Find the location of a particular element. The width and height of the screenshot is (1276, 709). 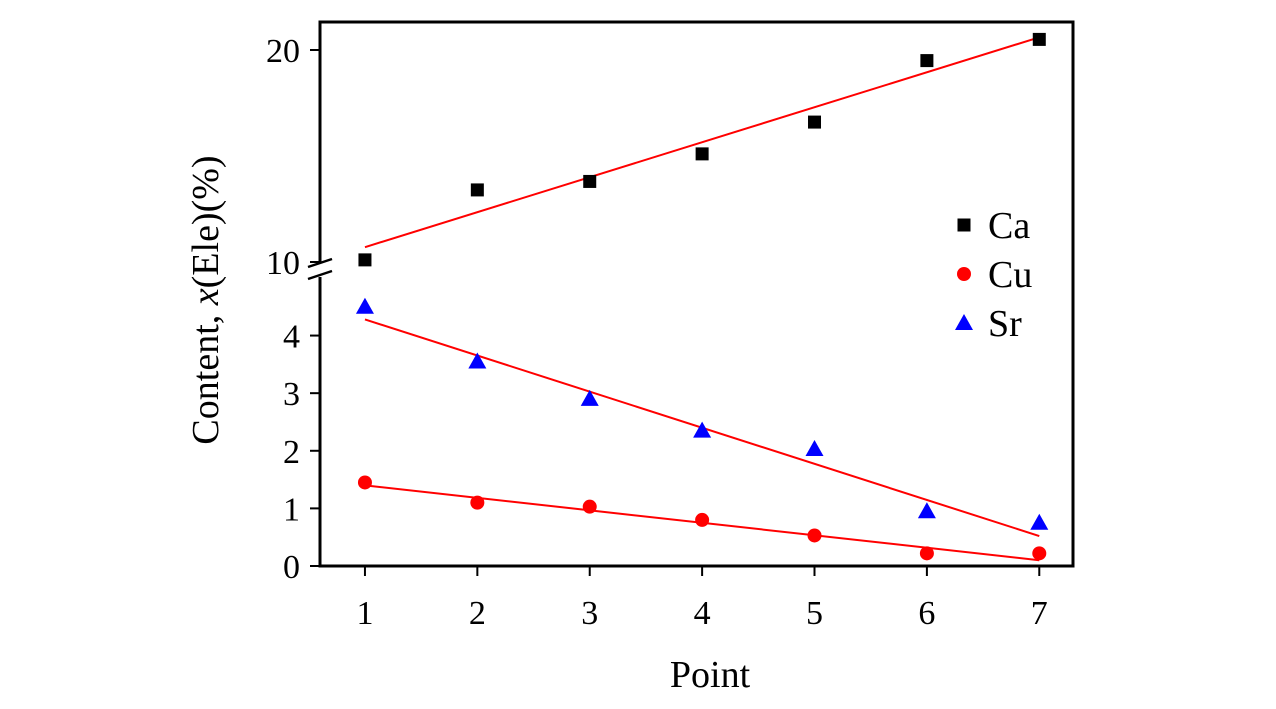

y-tick-label: 1 is located at coordinates (291, 509).